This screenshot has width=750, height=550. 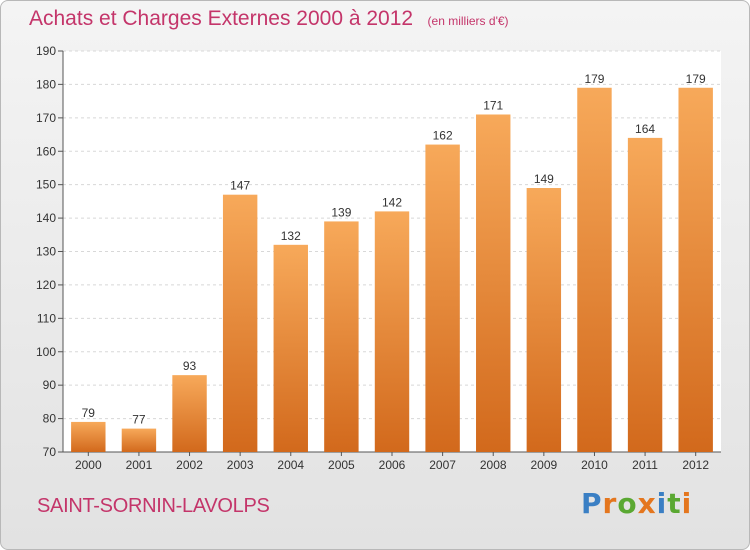 What do you see at coordinates (89, 413) in the screenshot?
I see `data-label: 79` at bounding box center [89, 413].